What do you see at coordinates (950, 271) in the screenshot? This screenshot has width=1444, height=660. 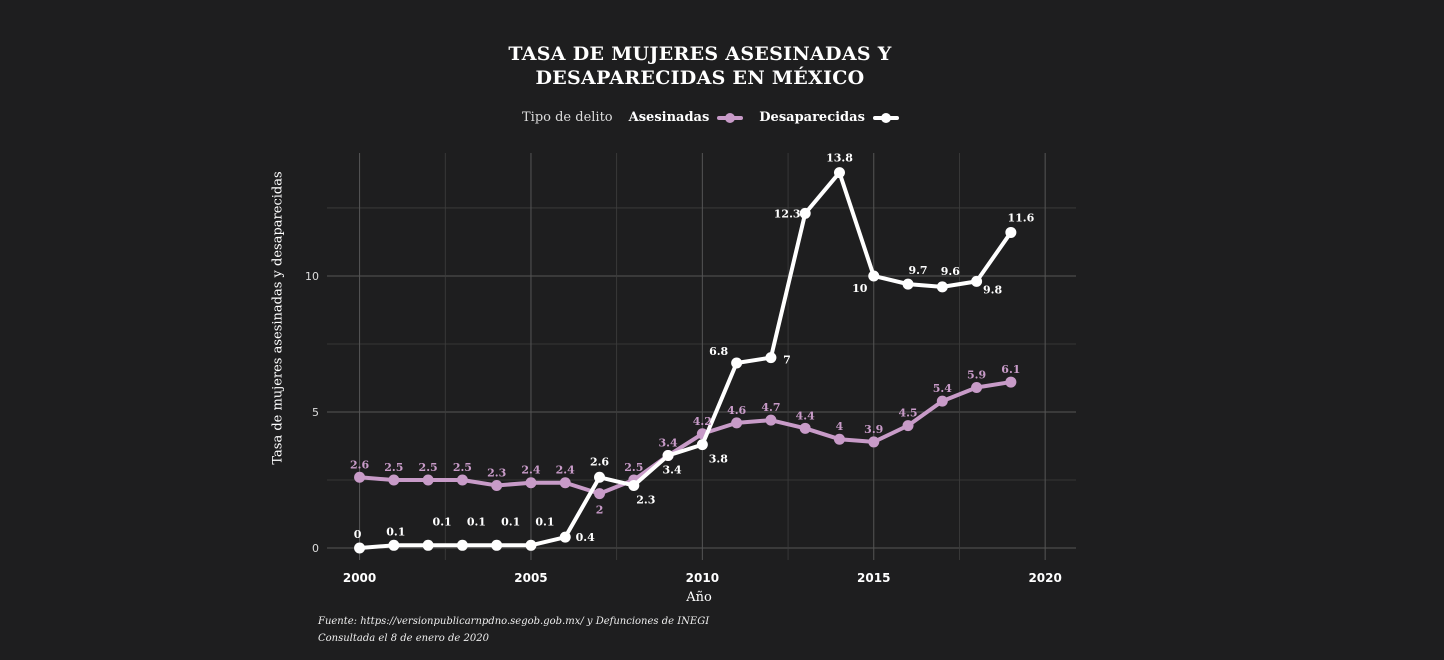 I see `data-label-desaparecidas: 9.6` at bounding box center [950, 271].